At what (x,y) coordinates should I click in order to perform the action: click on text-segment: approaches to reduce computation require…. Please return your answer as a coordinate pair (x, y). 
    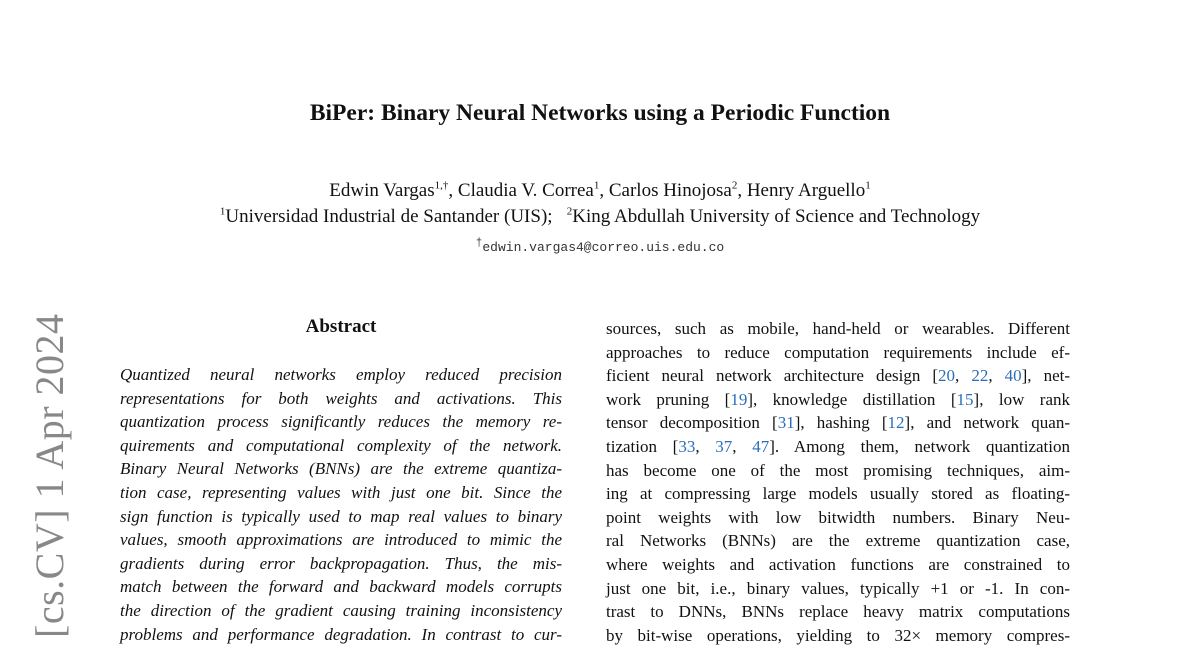
    Looking at the image, I should click on (838, 352).